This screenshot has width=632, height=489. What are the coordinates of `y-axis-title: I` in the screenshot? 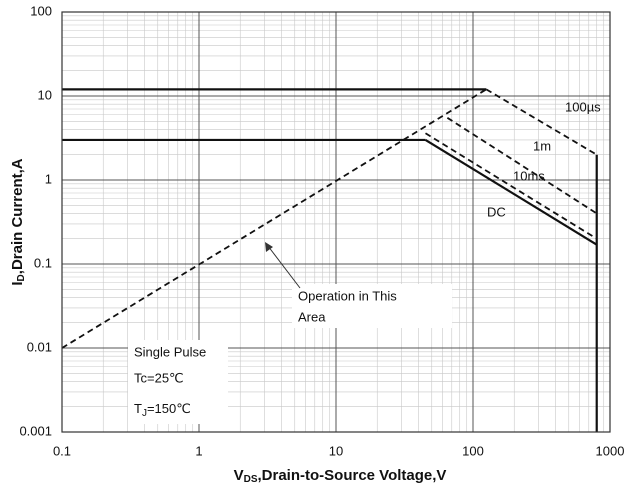 It's located at (17, 283).